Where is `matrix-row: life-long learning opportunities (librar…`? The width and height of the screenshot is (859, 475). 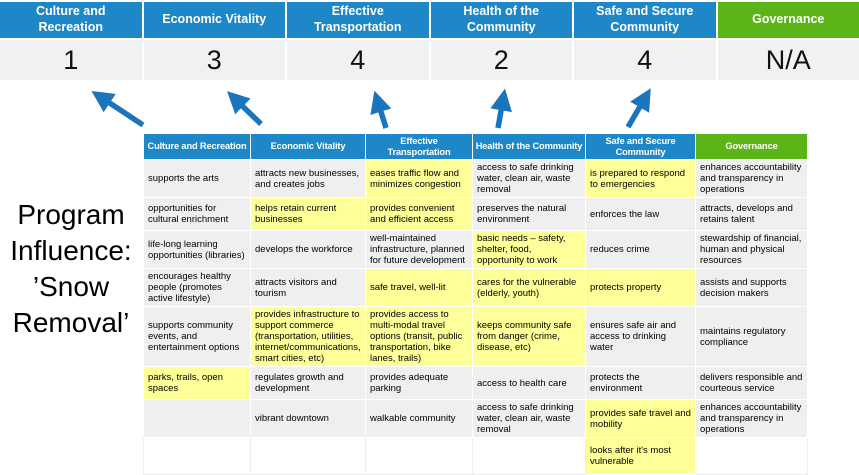 matrix-row: life-long learning opportunities (librar… is located at coordinates (476, 250).